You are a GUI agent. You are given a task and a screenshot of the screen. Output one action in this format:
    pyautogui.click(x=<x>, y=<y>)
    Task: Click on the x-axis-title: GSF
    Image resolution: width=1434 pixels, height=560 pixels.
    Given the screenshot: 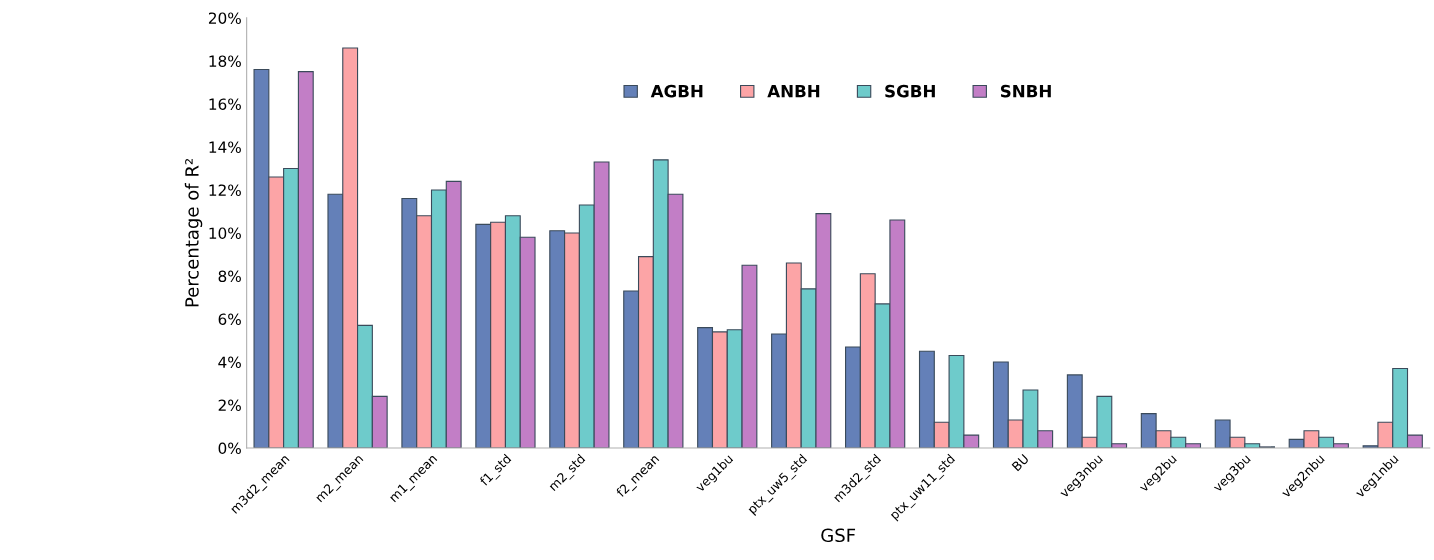 What is the action you would take?
    pyautogui.click(x=838, y=535)
    